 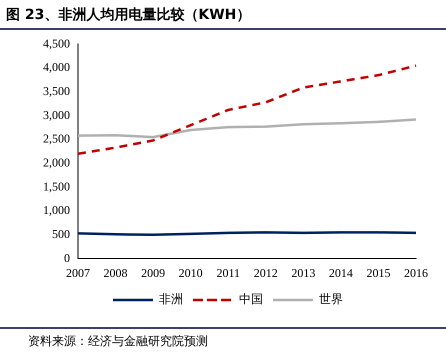 I want to click on chart-title: 图 23、非洲人均用电量比较（KWH）, so click(x=128, y=15).